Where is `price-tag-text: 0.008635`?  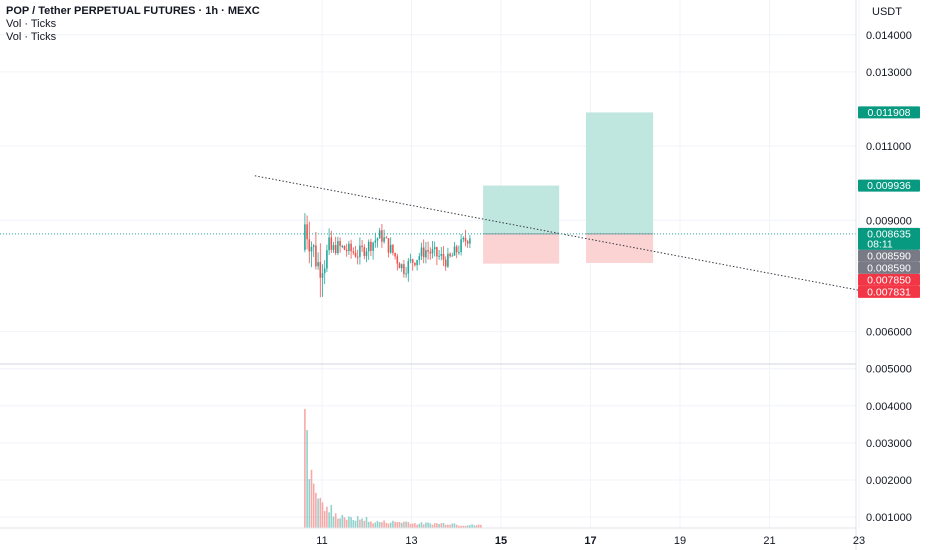
price-tag-text: 0.008635 is located at coordinates (889, 234).